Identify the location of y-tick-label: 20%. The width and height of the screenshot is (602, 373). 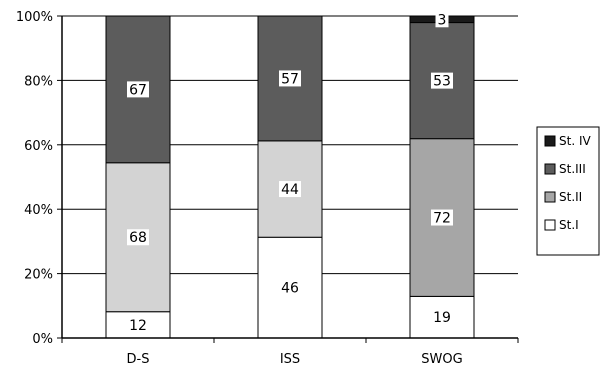
(38, 275).